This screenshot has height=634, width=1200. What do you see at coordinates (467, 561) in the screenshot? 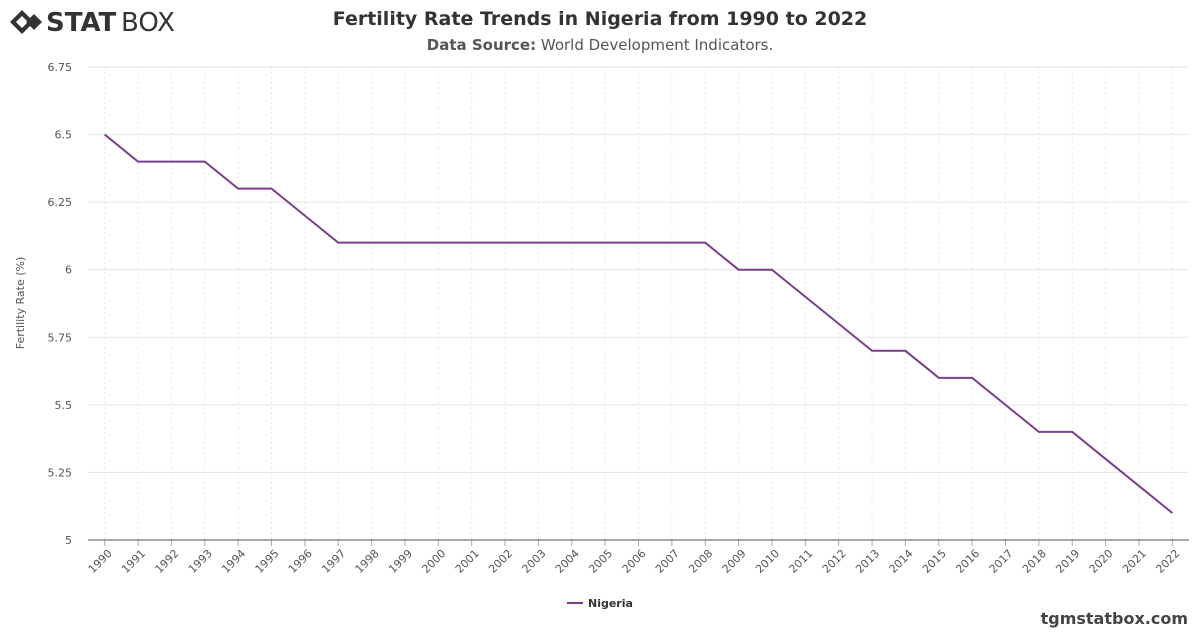
I see `x-tick-label: 2001` at bounding box center [467, 561].